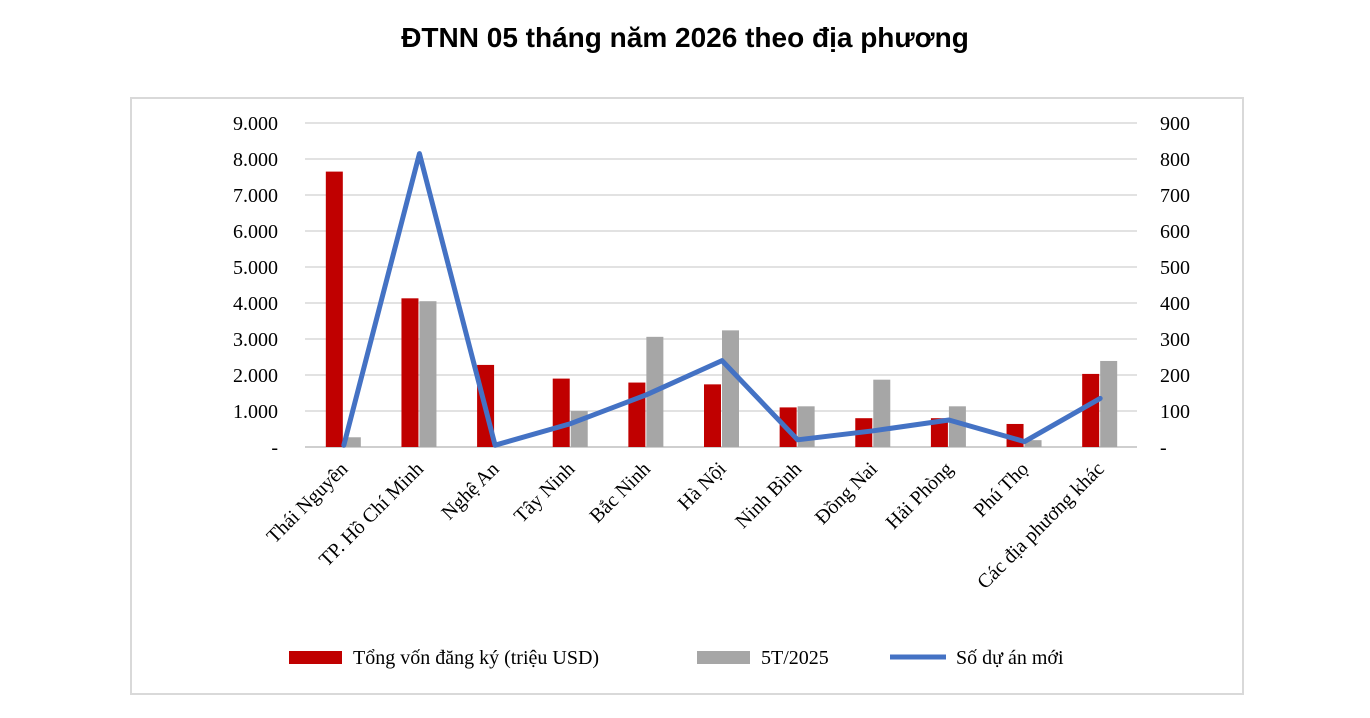 This screenshot has height=718, width=1370. What do you see at coordinates (274, 448) in the screenshot?
I see `left-tick-label: -` at bounding box center [274, 448].